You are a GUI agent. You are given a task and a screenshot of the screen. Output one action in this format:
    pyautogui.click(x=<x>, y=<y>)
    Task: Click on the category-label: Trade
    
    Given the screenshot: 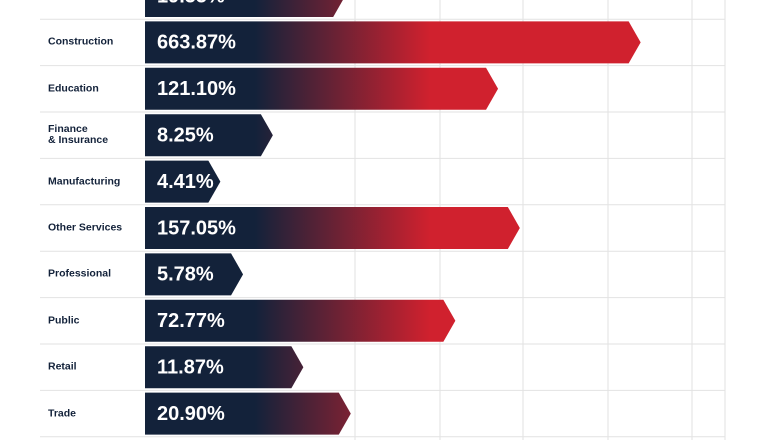 What is the action you would take?
    pyautogui.click(x=62, y=413)
    